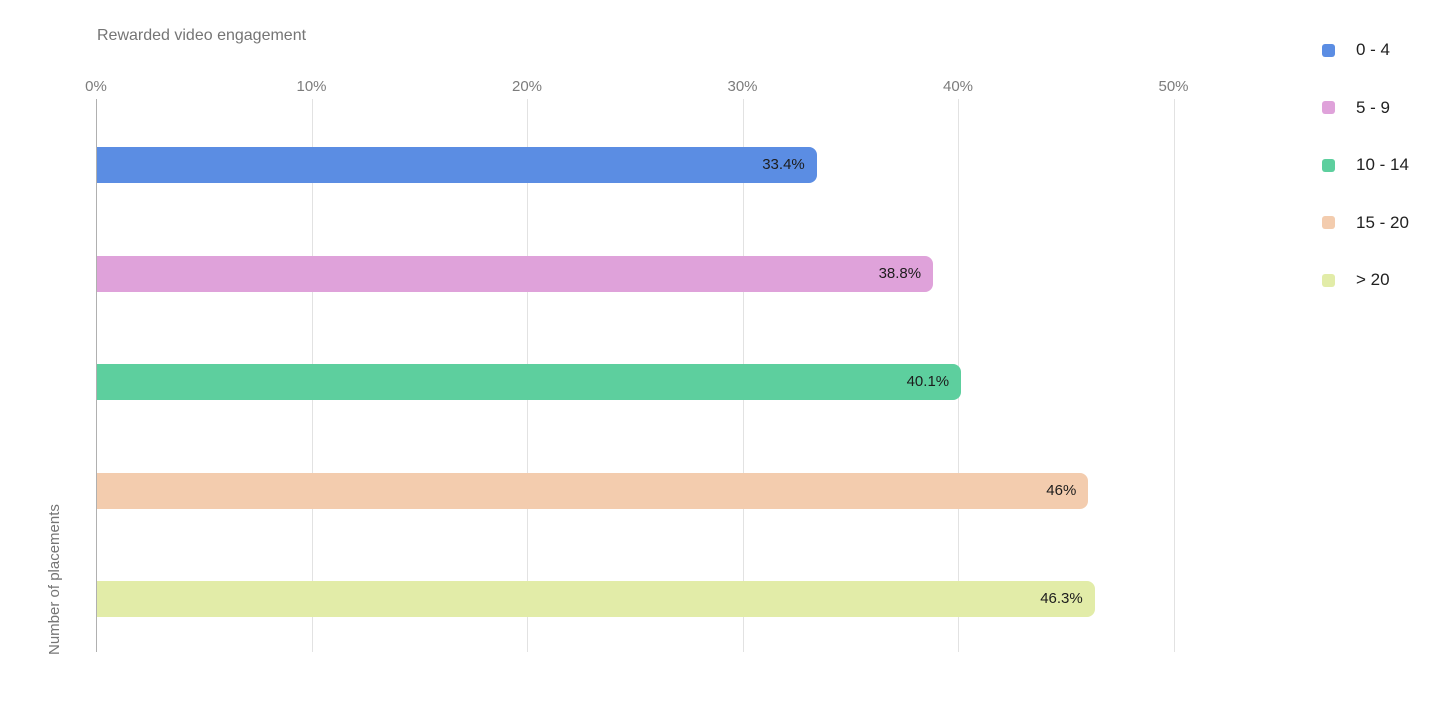 The width and height of the screenshot is (1456, 720). I want to click on legend-label: 10 - 14, so click(1382, 164).